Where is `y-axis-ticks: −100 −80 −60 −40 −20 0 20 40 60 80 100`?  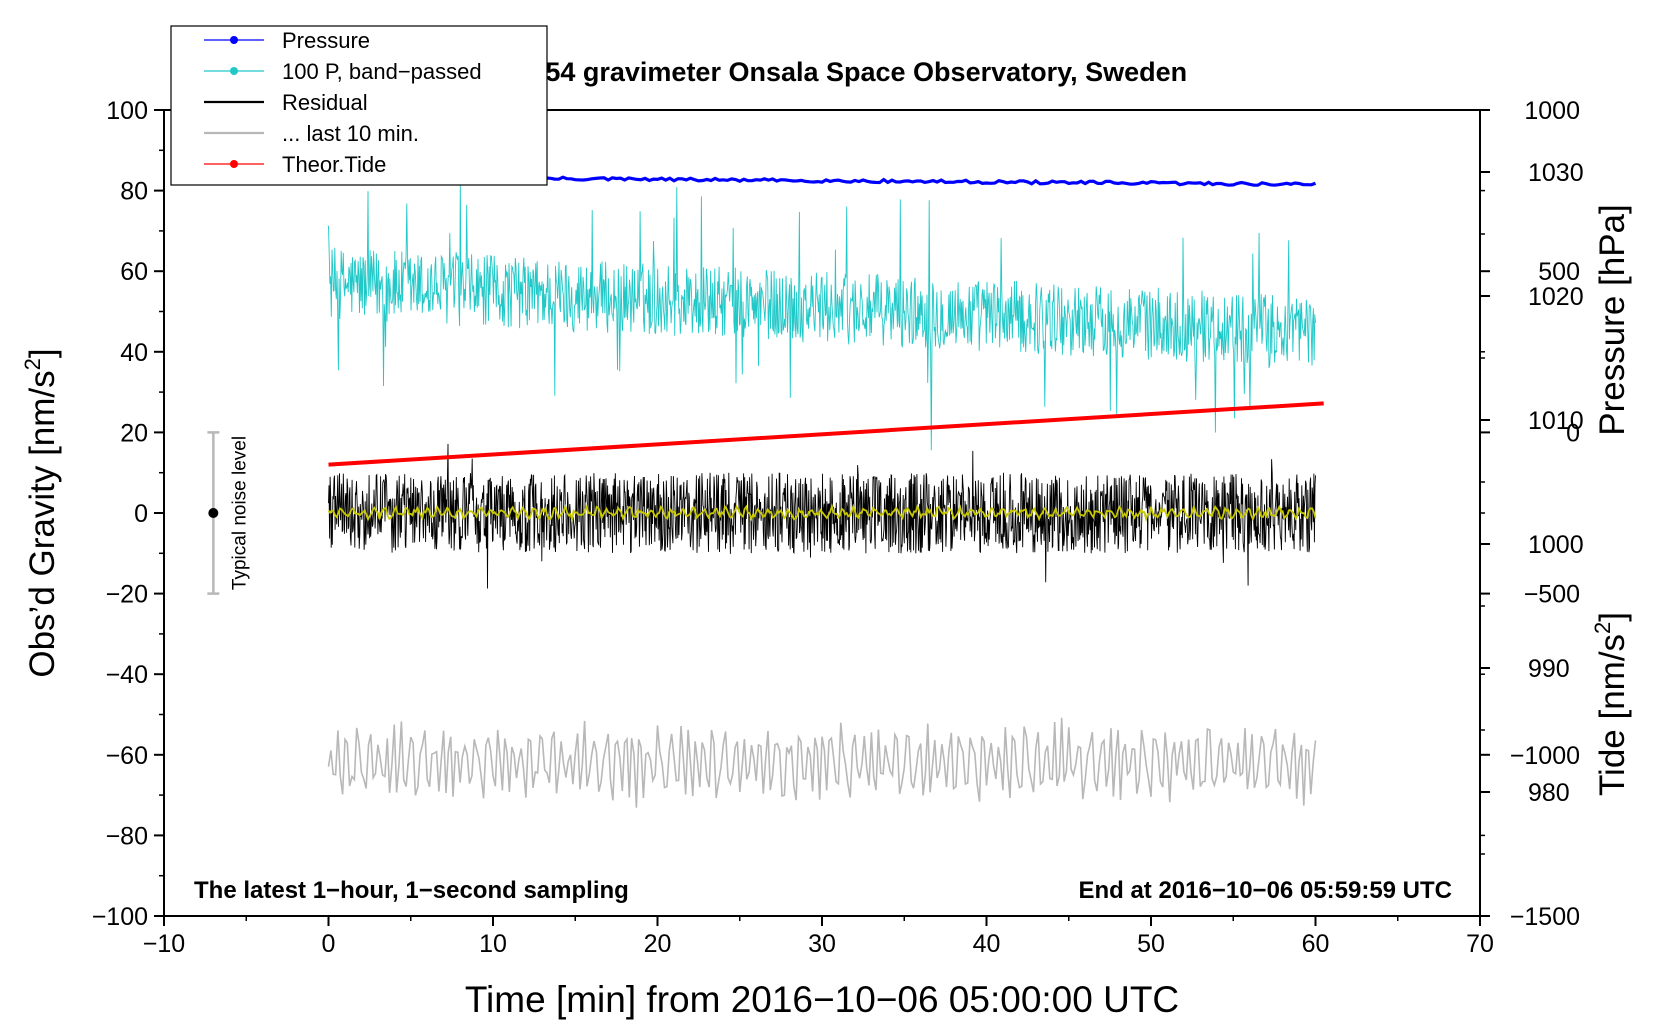 y-axis-ticks: −100 −80 −60 −40 −20 0 20 40 60 80 100 is located at coordinates (128, 514).